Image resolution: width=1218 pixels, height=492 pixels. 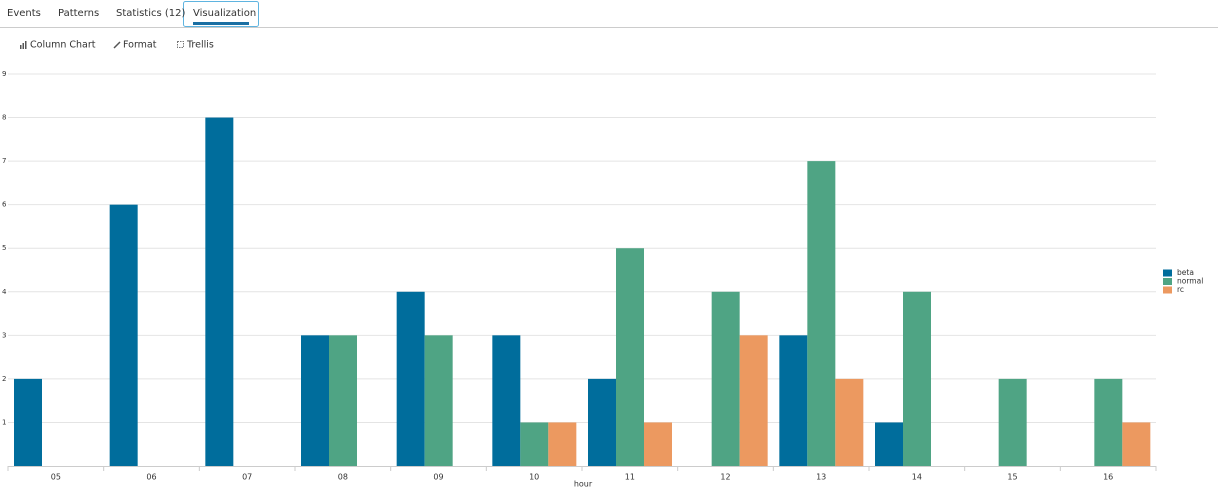 What do you see at coordinates (200, 45) in the screenshot?
I see `toolbar-button: Trellis` at bounding box center [200, 45].